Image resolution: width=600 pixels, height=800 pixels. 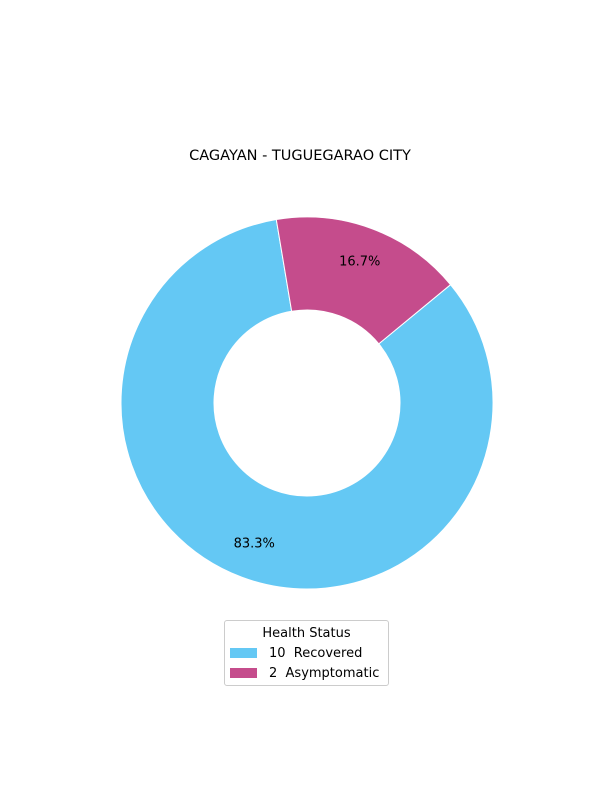 I want to click on legend-label-recovered: 10 Recovered, so click(x=316, y=653).